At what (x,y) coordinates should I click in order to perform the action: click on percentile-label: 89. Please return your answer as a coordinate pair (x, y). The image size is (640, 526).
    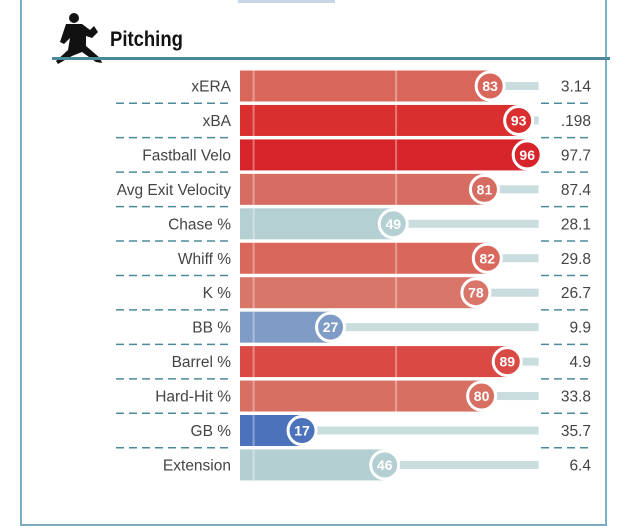
    Looking at the image, I should click on (507, 362).